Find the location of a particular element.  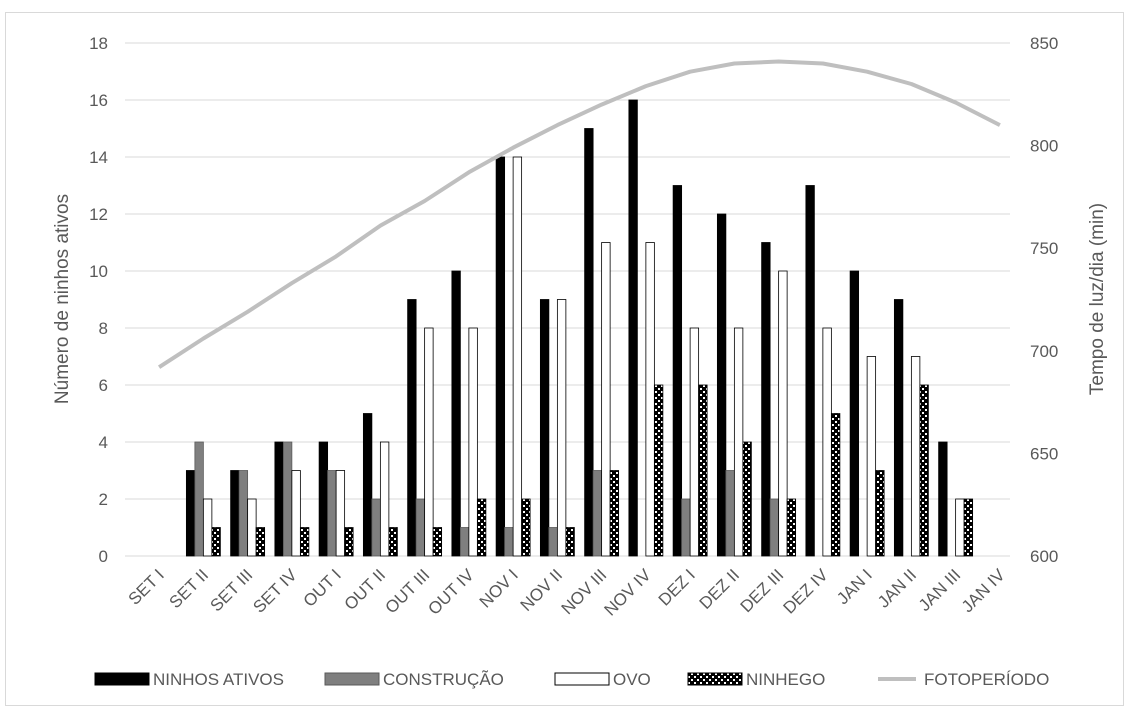

right-tick-label: 750 is located at coordinates (1044, 248).